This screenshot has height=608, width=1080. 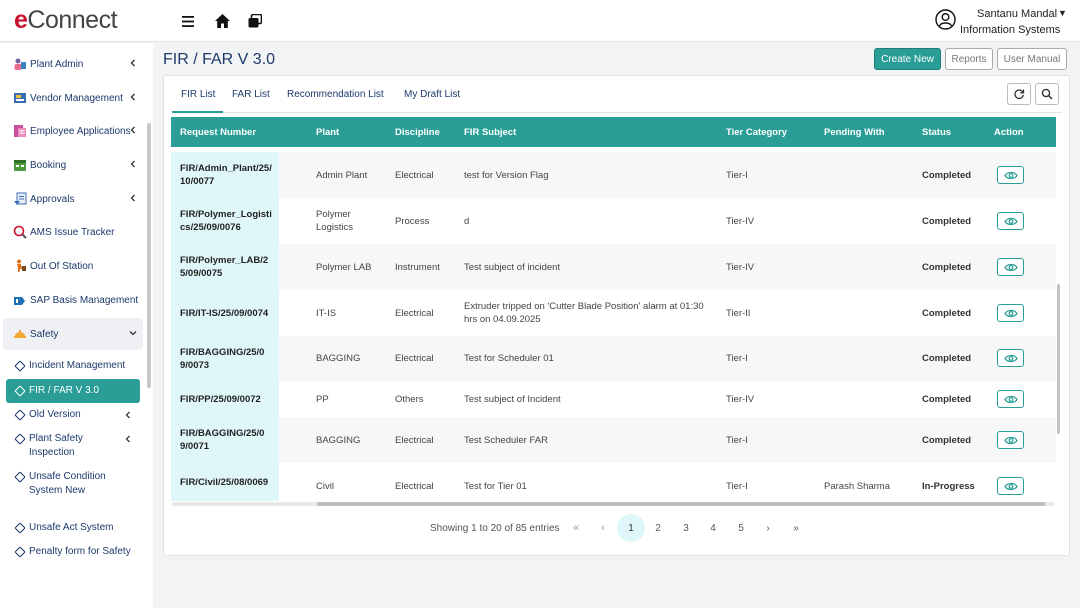 I want to click on plant-cell: Civil, so click(x=325, y=486).